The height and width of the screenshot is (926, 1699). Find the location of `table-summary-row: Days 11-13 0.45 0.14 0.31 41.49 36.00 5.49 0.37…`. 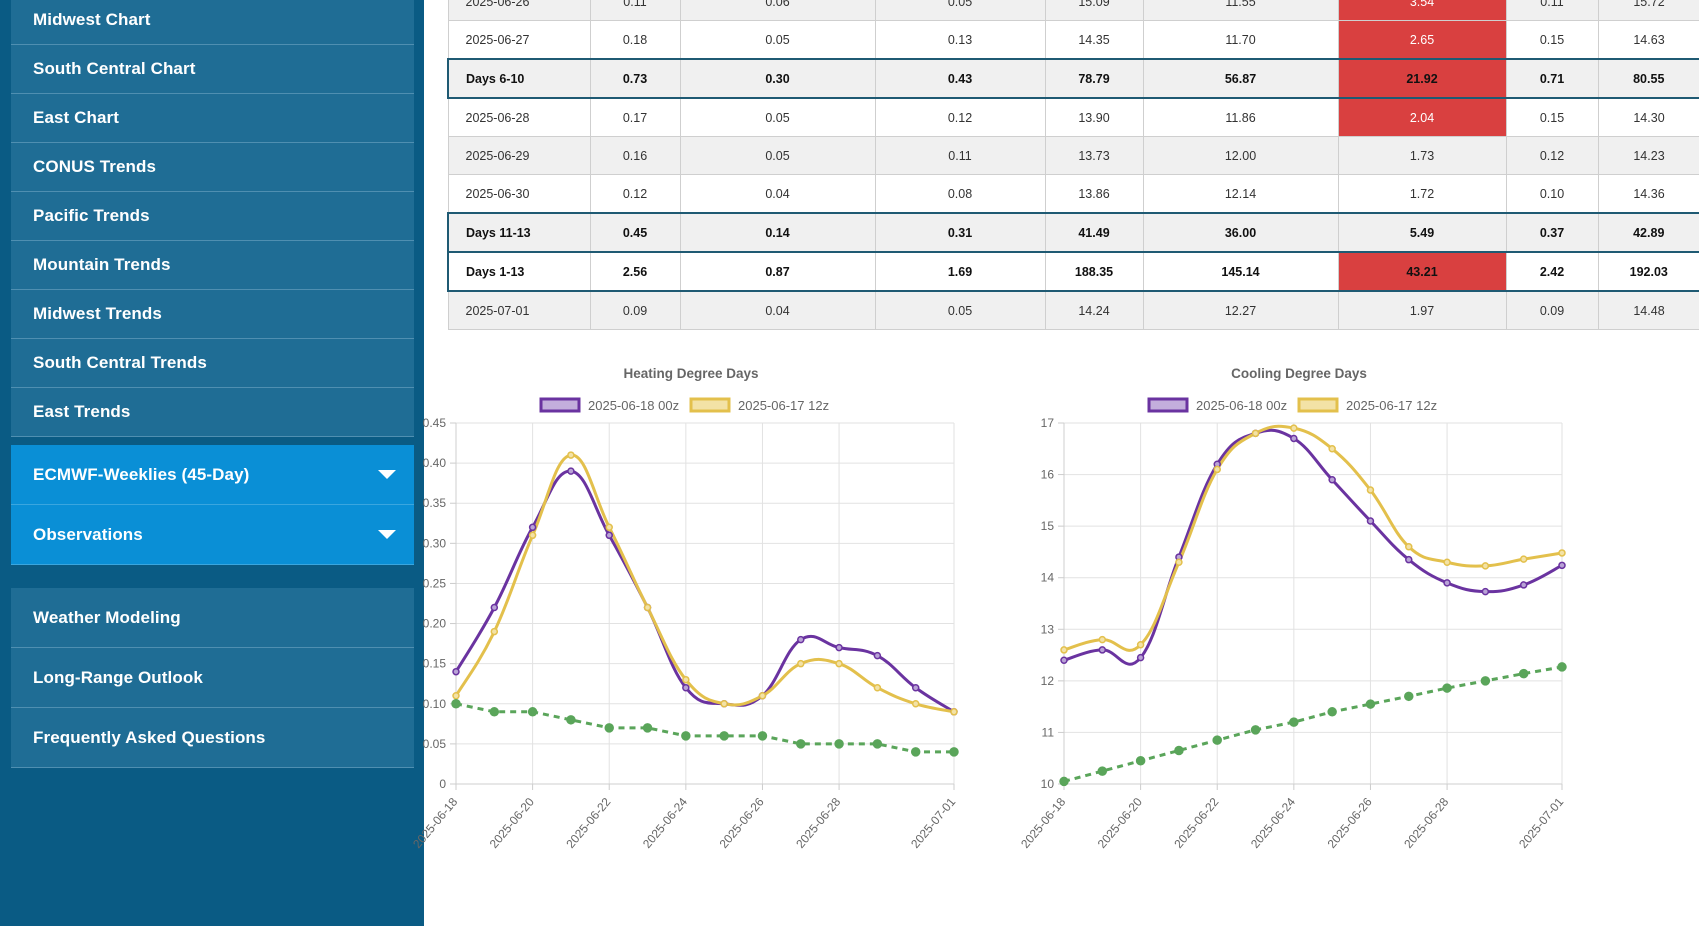

table-summary-row: Days 11-13 0.45 0.14 0.31 41.49 36.00 5.49 0.37… is located at coordinates (1073, 232).